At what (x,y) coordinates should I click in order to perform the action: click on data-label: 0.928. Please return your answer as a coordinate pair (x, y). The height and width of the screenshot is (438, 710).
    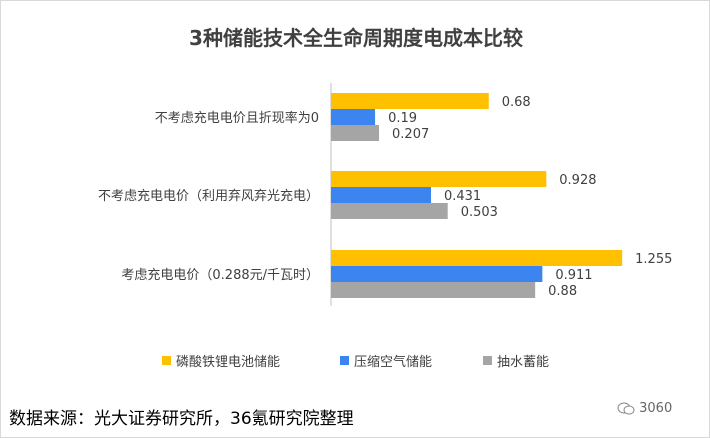
    Looking at the image, I should click on (577, 180).